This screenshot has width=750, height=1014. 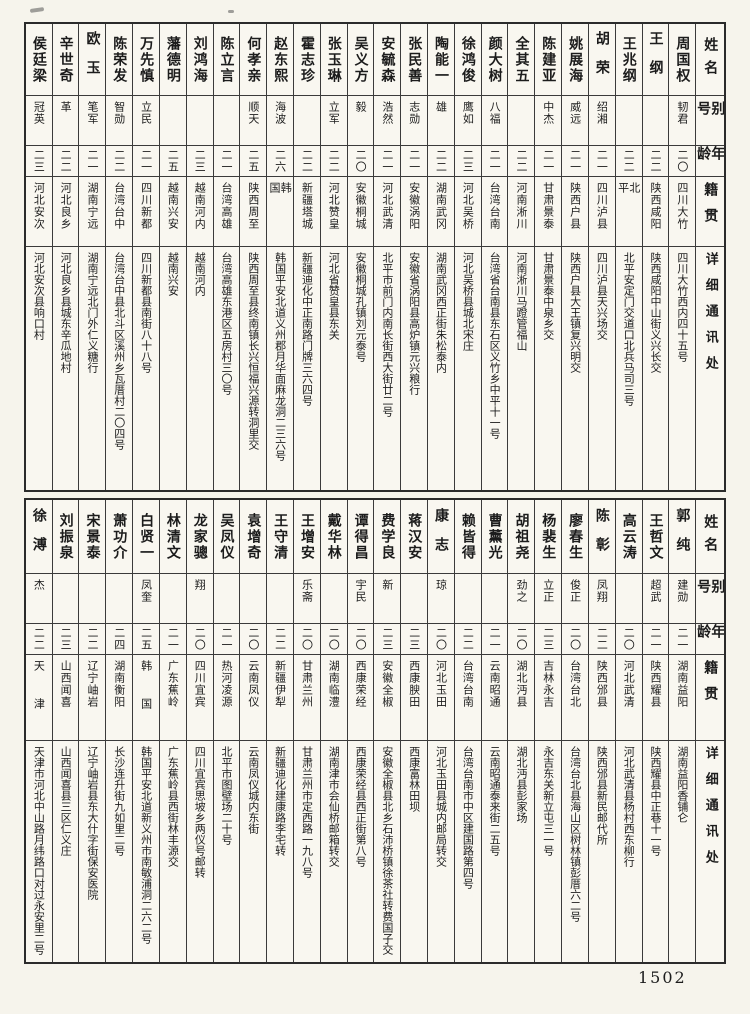 What do you see at coordinates (494, 536) in the screenshot?
I see `entry-name: 曹薰光` at bounding box center [494, 536].